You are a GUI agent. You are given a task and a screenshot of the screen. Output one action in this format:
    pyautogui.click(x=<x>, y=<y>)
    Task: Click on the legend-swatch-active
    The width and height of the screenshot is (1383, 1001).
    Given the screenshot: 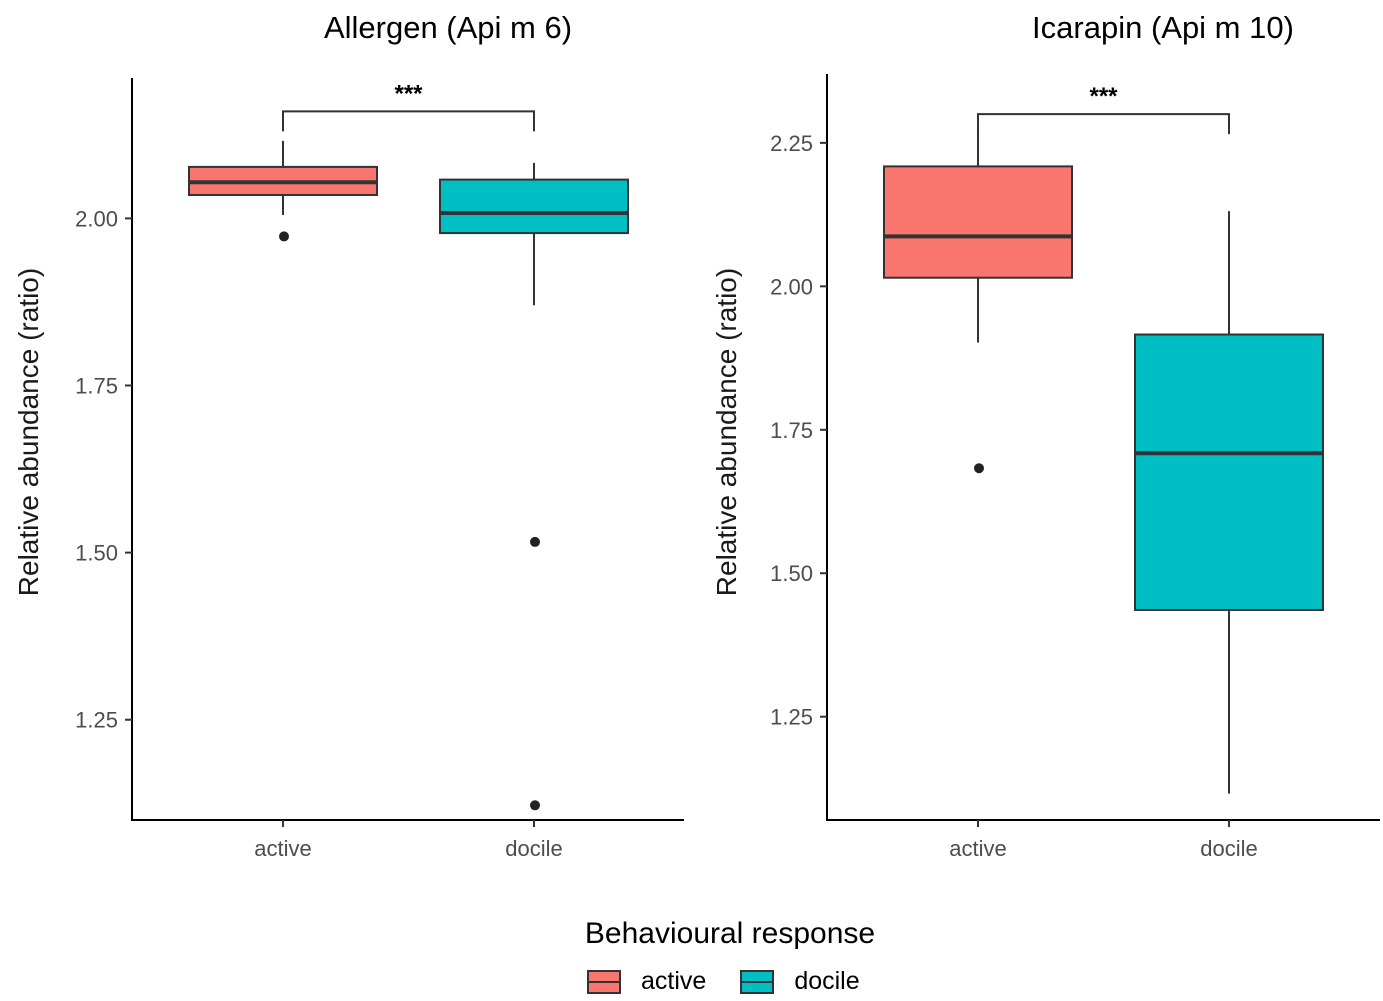 What is the action you would take?
    pyautogui.click(x=604, y=981)
    